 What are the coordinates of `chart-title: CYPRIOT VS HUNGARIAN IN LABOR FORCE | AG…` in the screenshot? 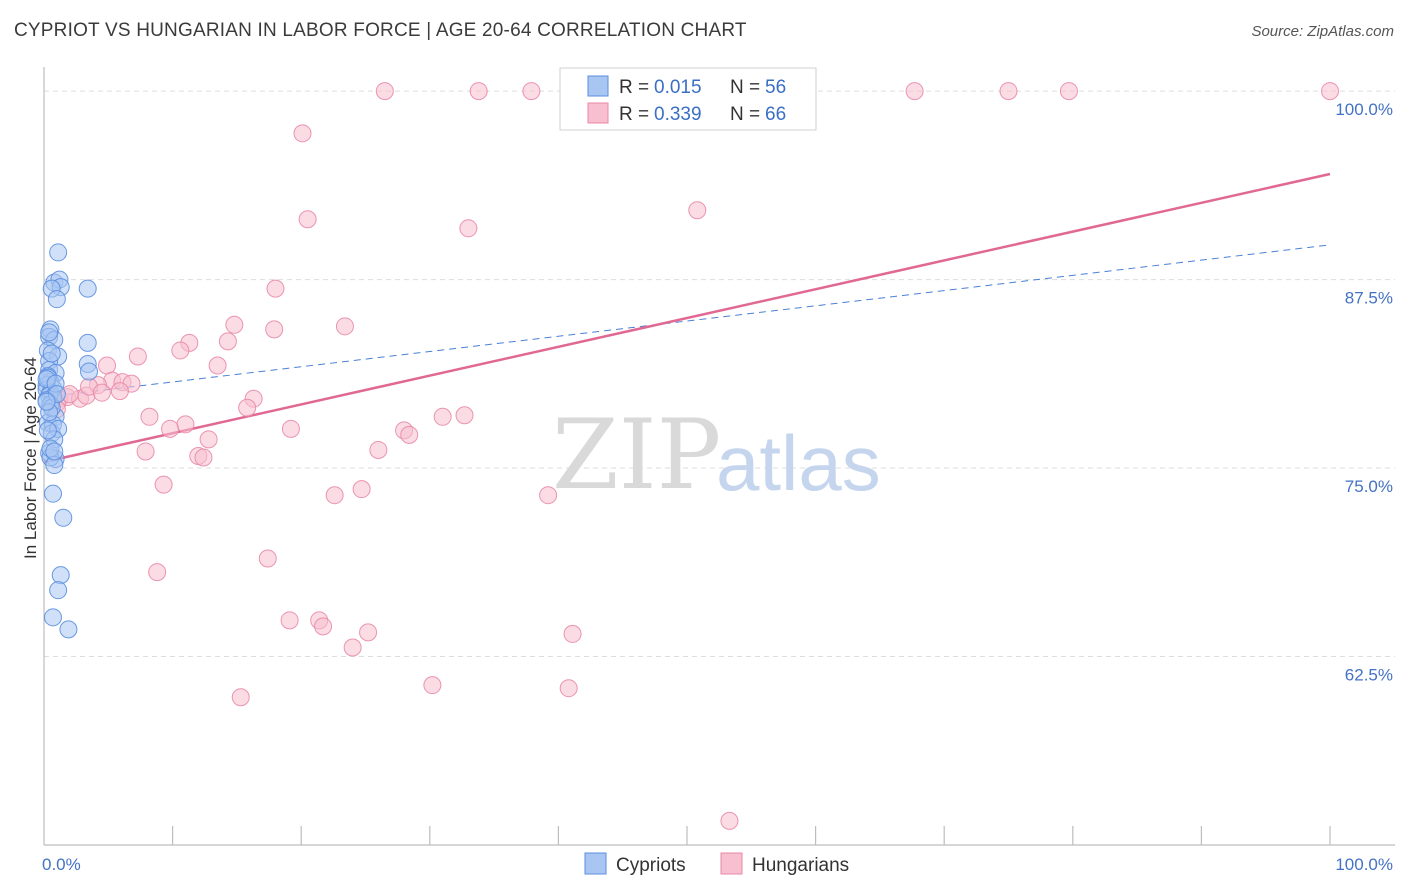 It's located at (380, 30).